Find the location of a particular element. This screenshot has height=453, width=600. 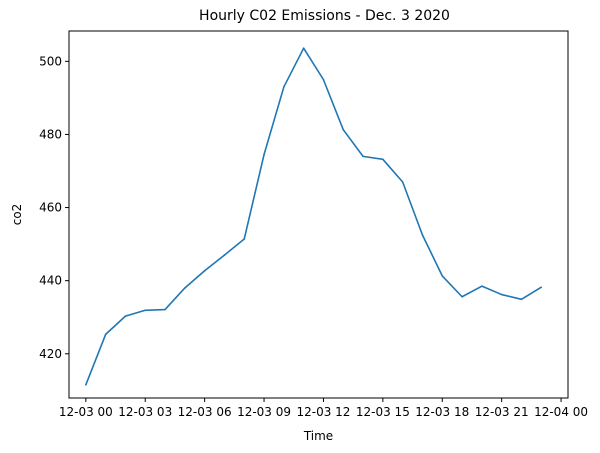

chart-title: Hourly C02 Emissions - Dec. 3 2020 is located at coordinates (324, 16).